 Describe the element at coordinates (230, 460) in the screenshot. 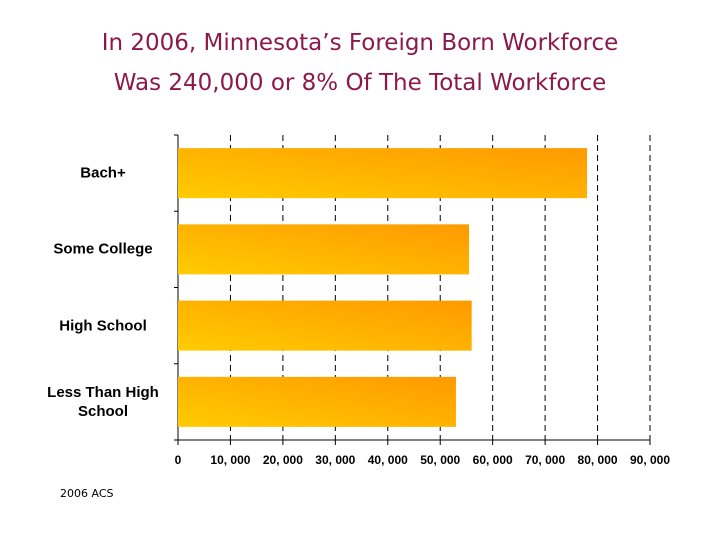

I see `x-tick-label: 10, 000` at that location.